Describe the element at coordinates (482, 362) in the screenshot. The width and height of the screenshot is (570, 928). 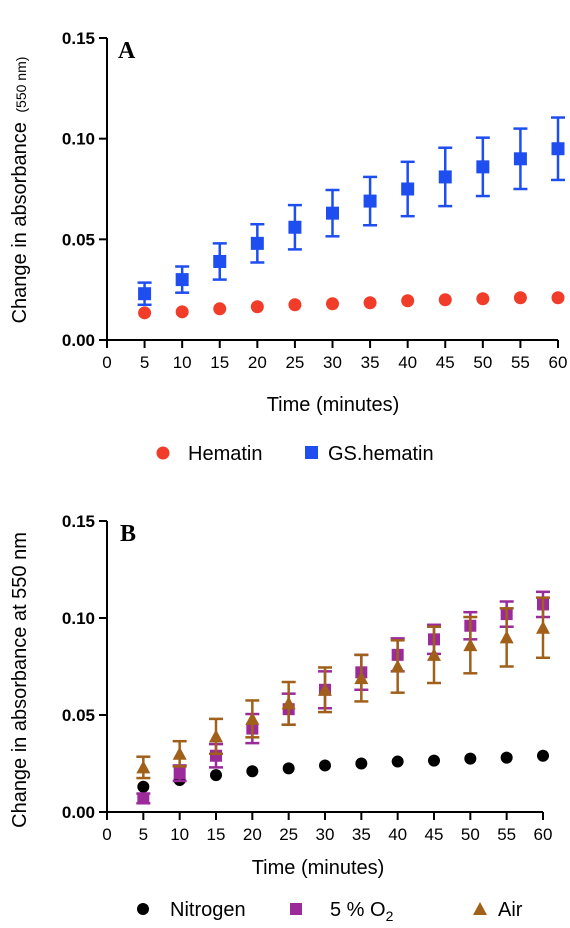
I see `panel-a-x-tick-label: 50` at that location.